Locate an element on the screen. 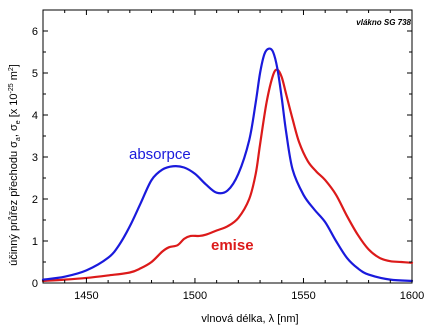 This screenshot has width=428, height=327. x-axis-label: vlnová délka, λ [nm] is located at coordinates (249, 319).